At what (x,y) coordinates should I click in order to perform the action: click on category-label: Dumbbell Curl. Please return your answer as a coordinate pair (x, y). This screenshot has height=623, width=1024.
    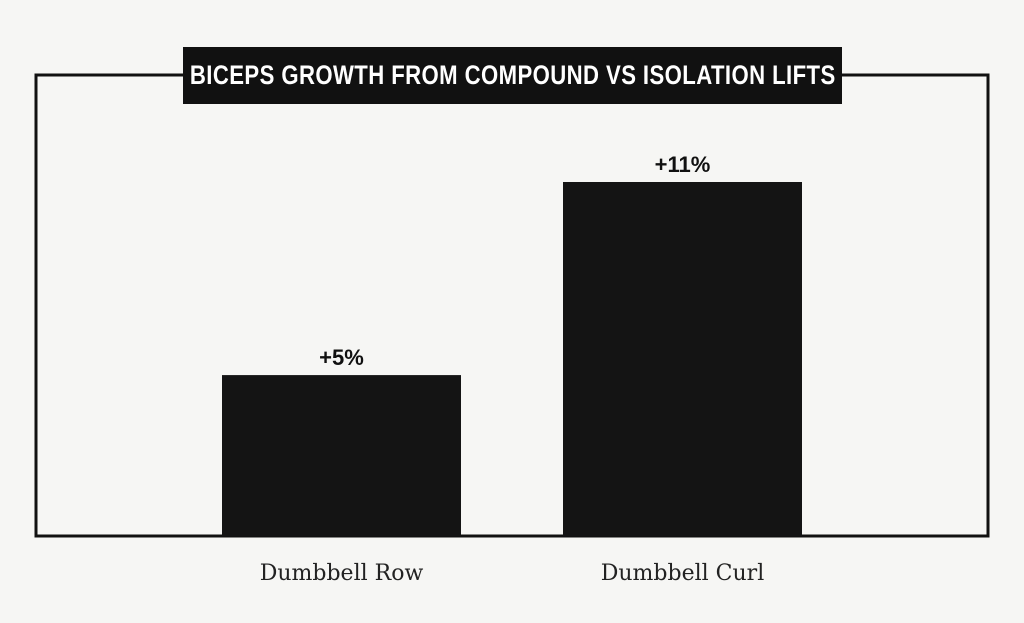
    Looking at the image, I should click on (682, 573).